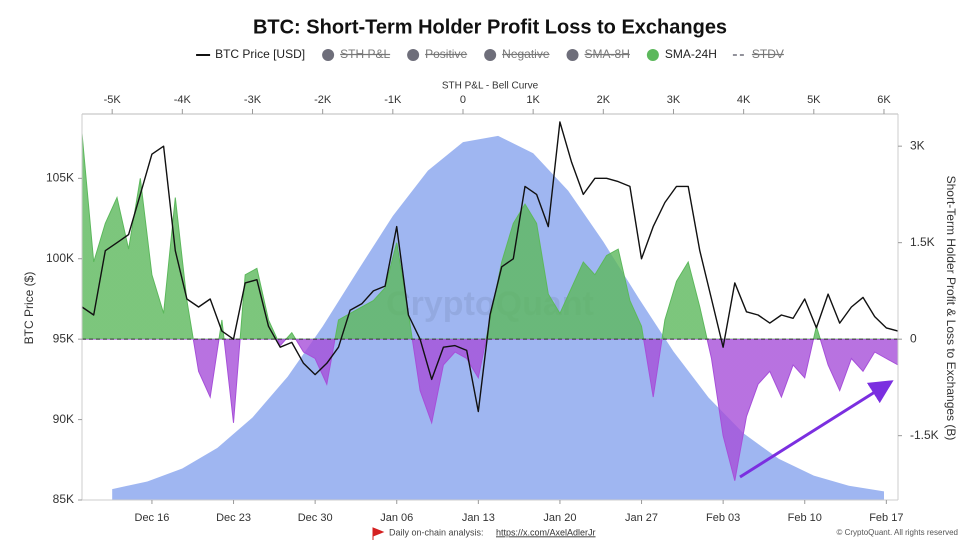 Image resolution: width=980 pixels, height=551 pixels. I want to click on y-axis-title: BTC Price ($), so click(29, 308).